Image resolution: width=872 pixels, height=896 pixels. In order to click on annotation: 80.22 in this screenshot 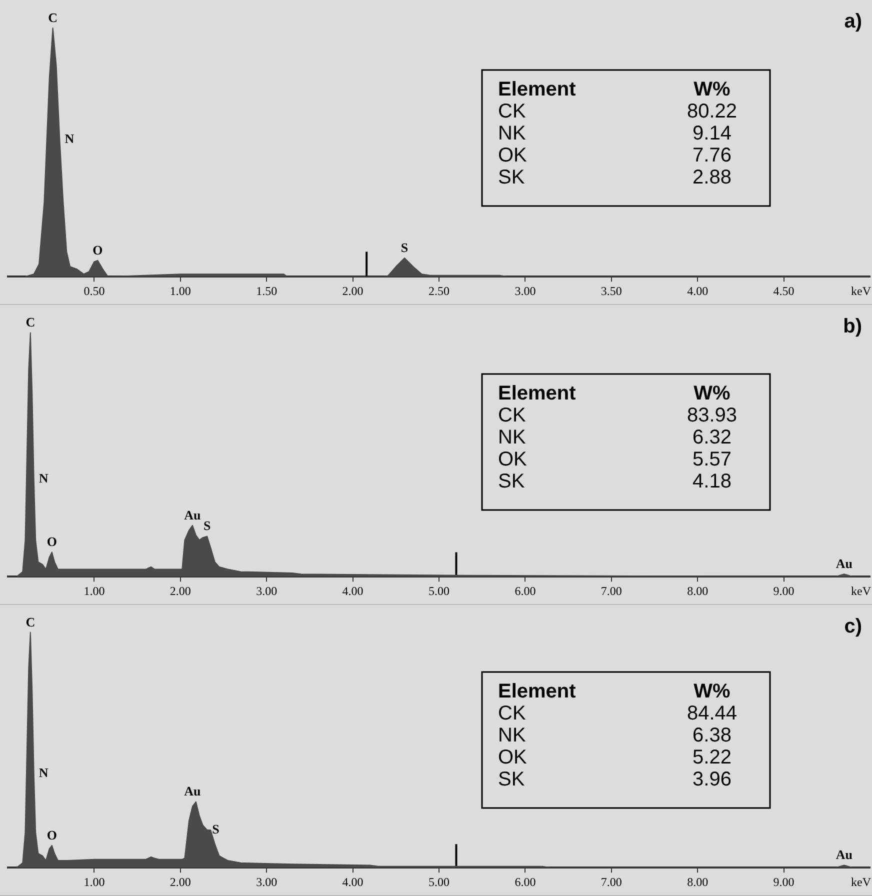, I will do `click(712, 111)`.